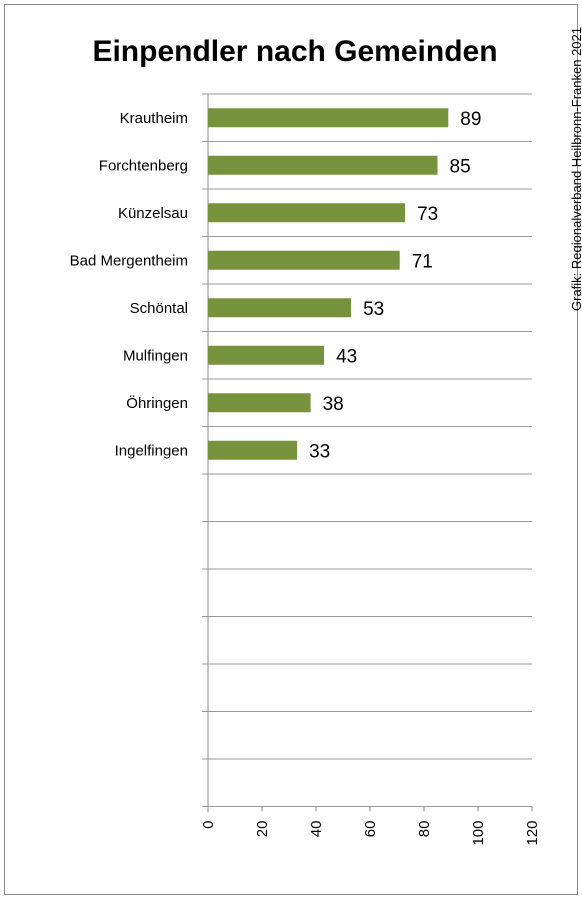 This screenshot has height=899, width=582. I want to click on category-label: Schöntal, so click(159, 308).